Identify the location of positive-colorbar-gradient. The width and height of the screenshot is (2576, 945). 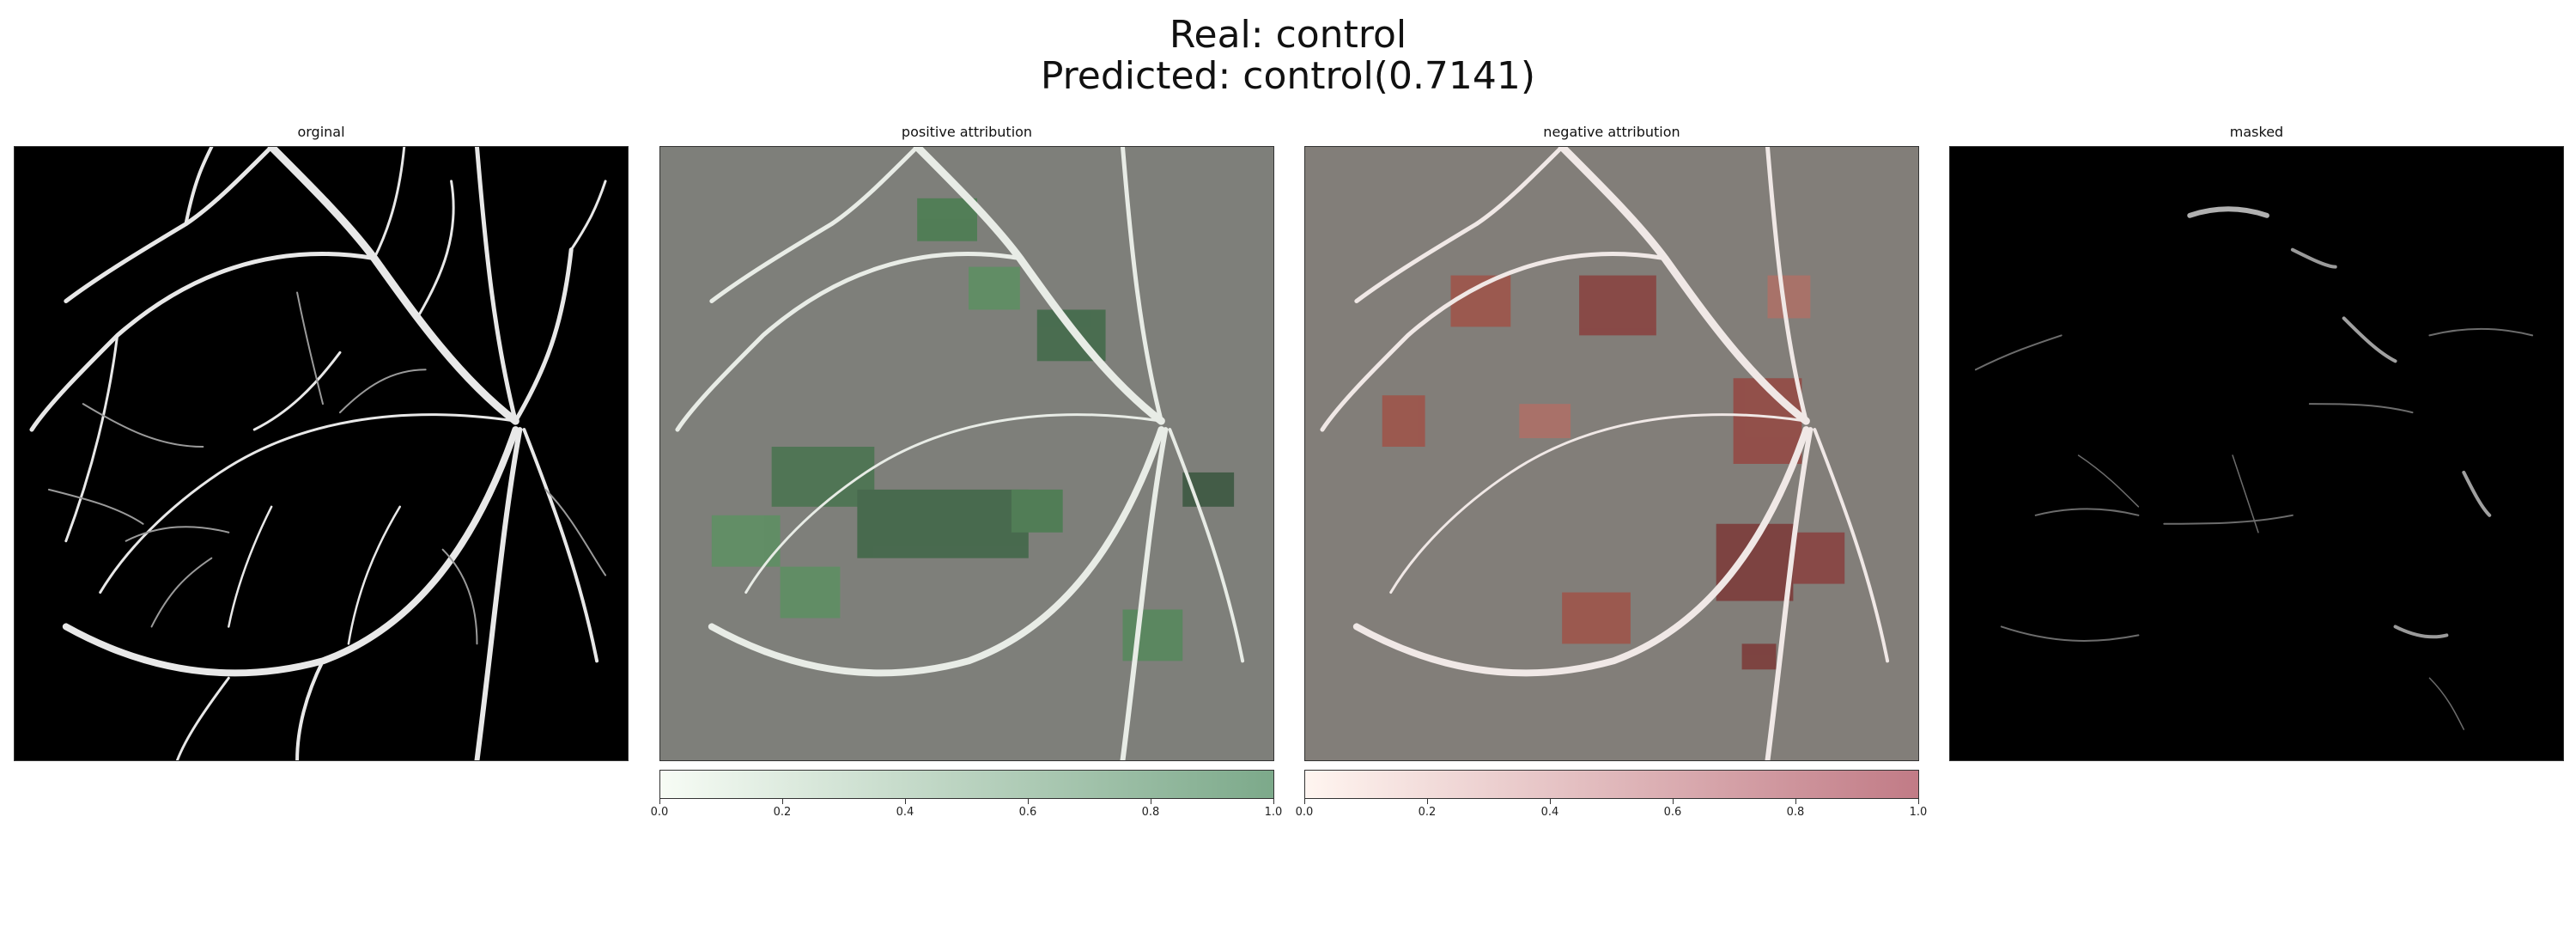
(966, 784).